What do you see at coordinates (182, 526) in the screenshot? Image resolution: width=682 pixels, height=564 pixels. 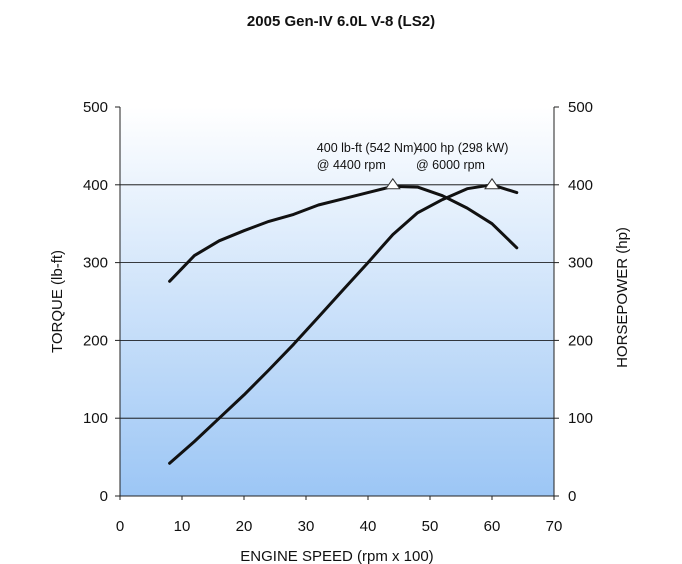 I see `x-tick-label: 10` at bounding box center [182, 526].